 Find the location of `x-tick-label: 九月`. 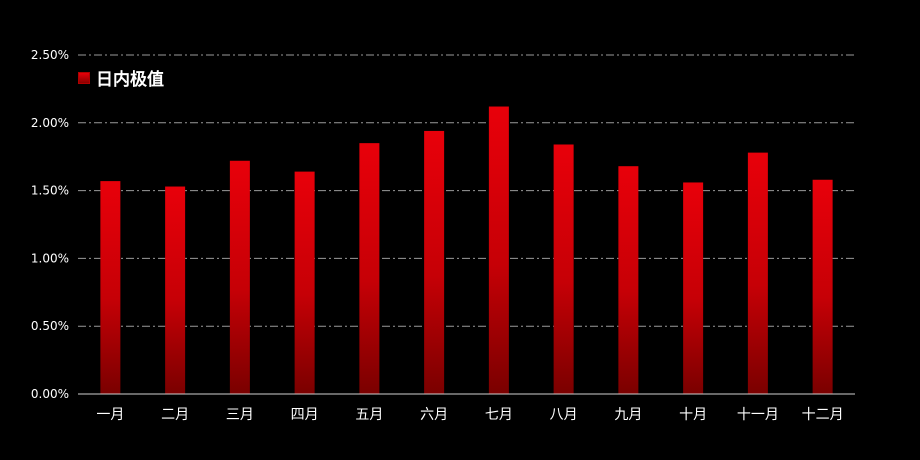

x-tick-label: 九月 is located at coordinates (628, 415).